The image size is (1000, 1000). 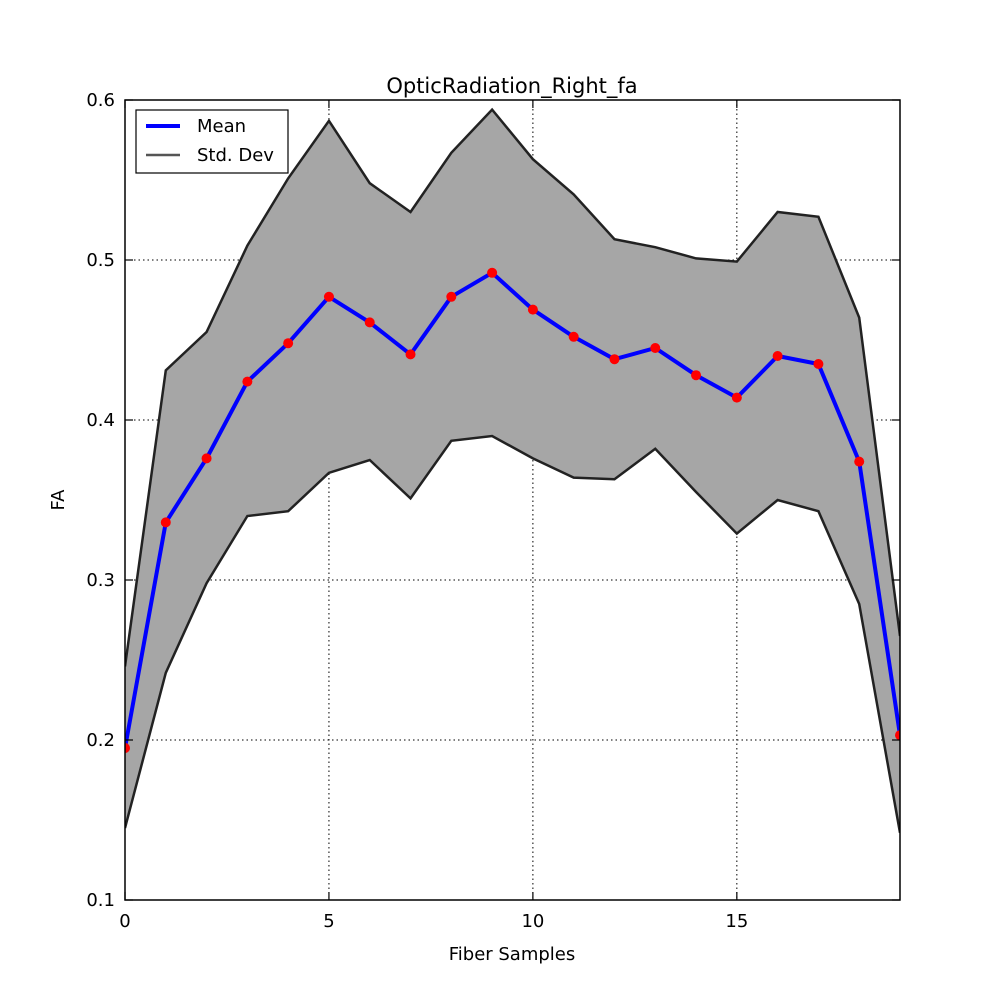 I want to click on legend-box, so click(x=212, y=141).